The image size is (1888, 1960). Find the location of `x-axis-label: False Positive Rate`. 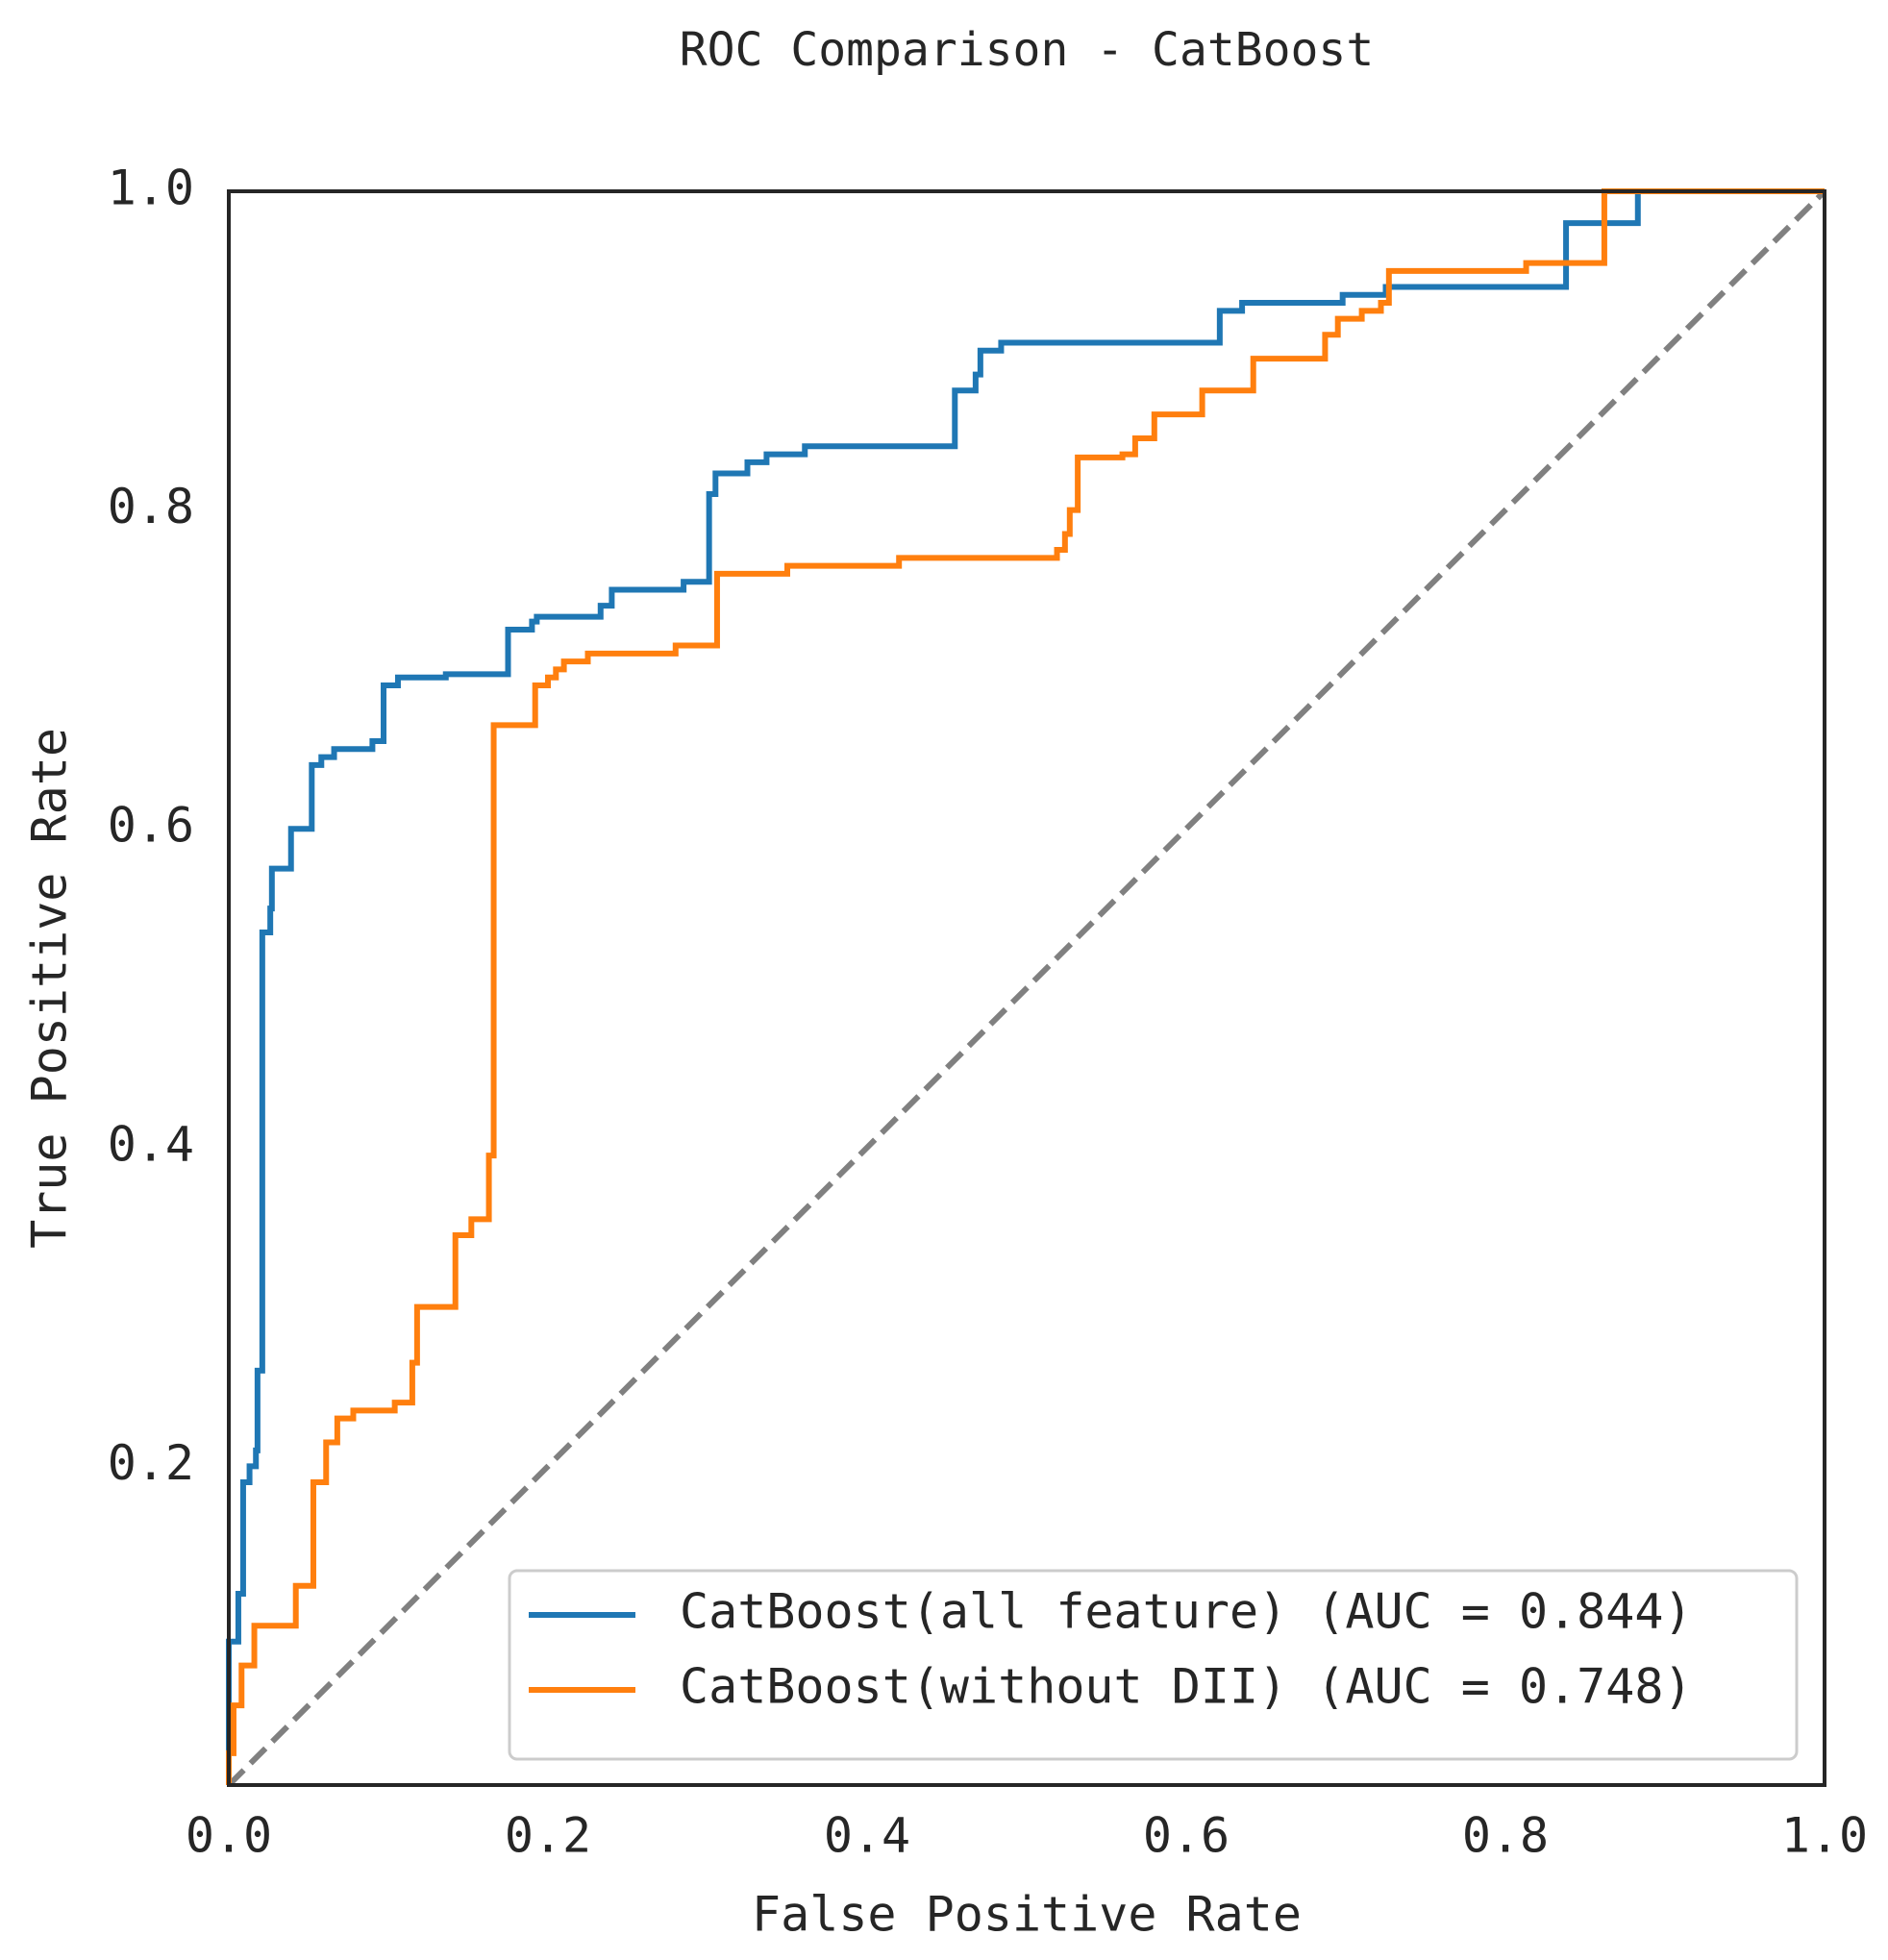

x-axis-label: False Positive Rate is located at coordinates (1027, 1915).